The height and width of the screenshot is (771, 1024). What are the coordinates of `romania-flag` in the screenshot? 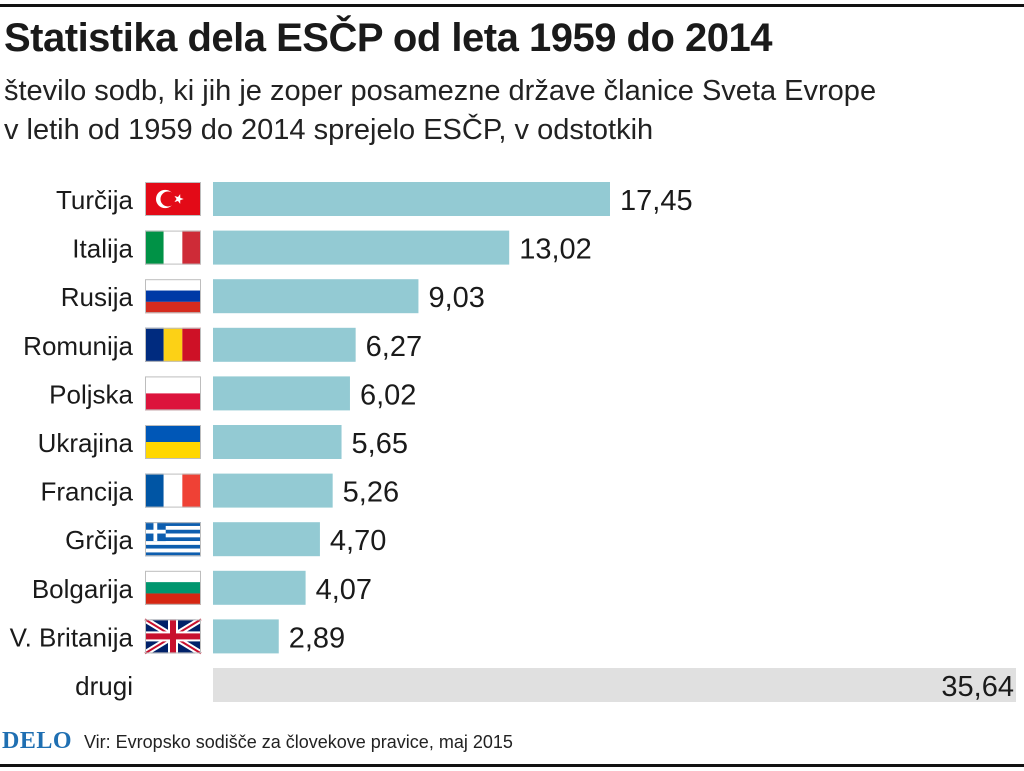 It's located at (173, 344).